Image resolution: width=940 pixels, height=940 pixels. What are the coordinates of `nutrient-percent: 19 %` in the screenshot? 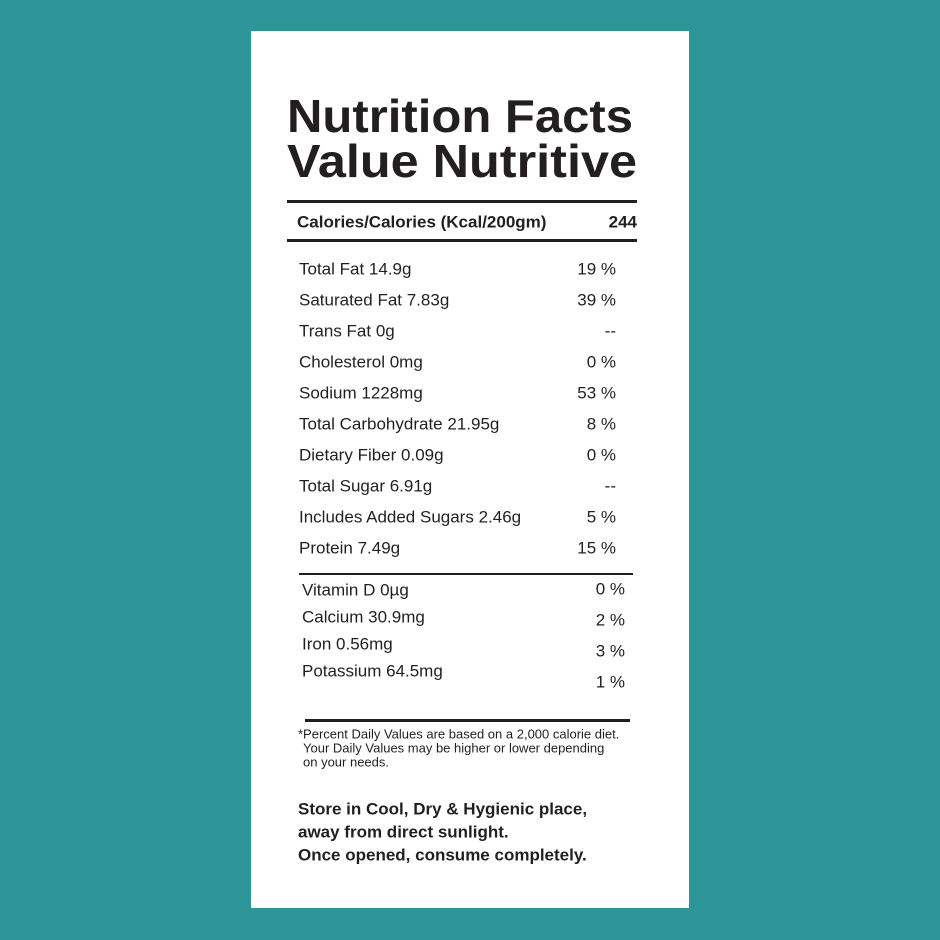 It's located at (596, 268).